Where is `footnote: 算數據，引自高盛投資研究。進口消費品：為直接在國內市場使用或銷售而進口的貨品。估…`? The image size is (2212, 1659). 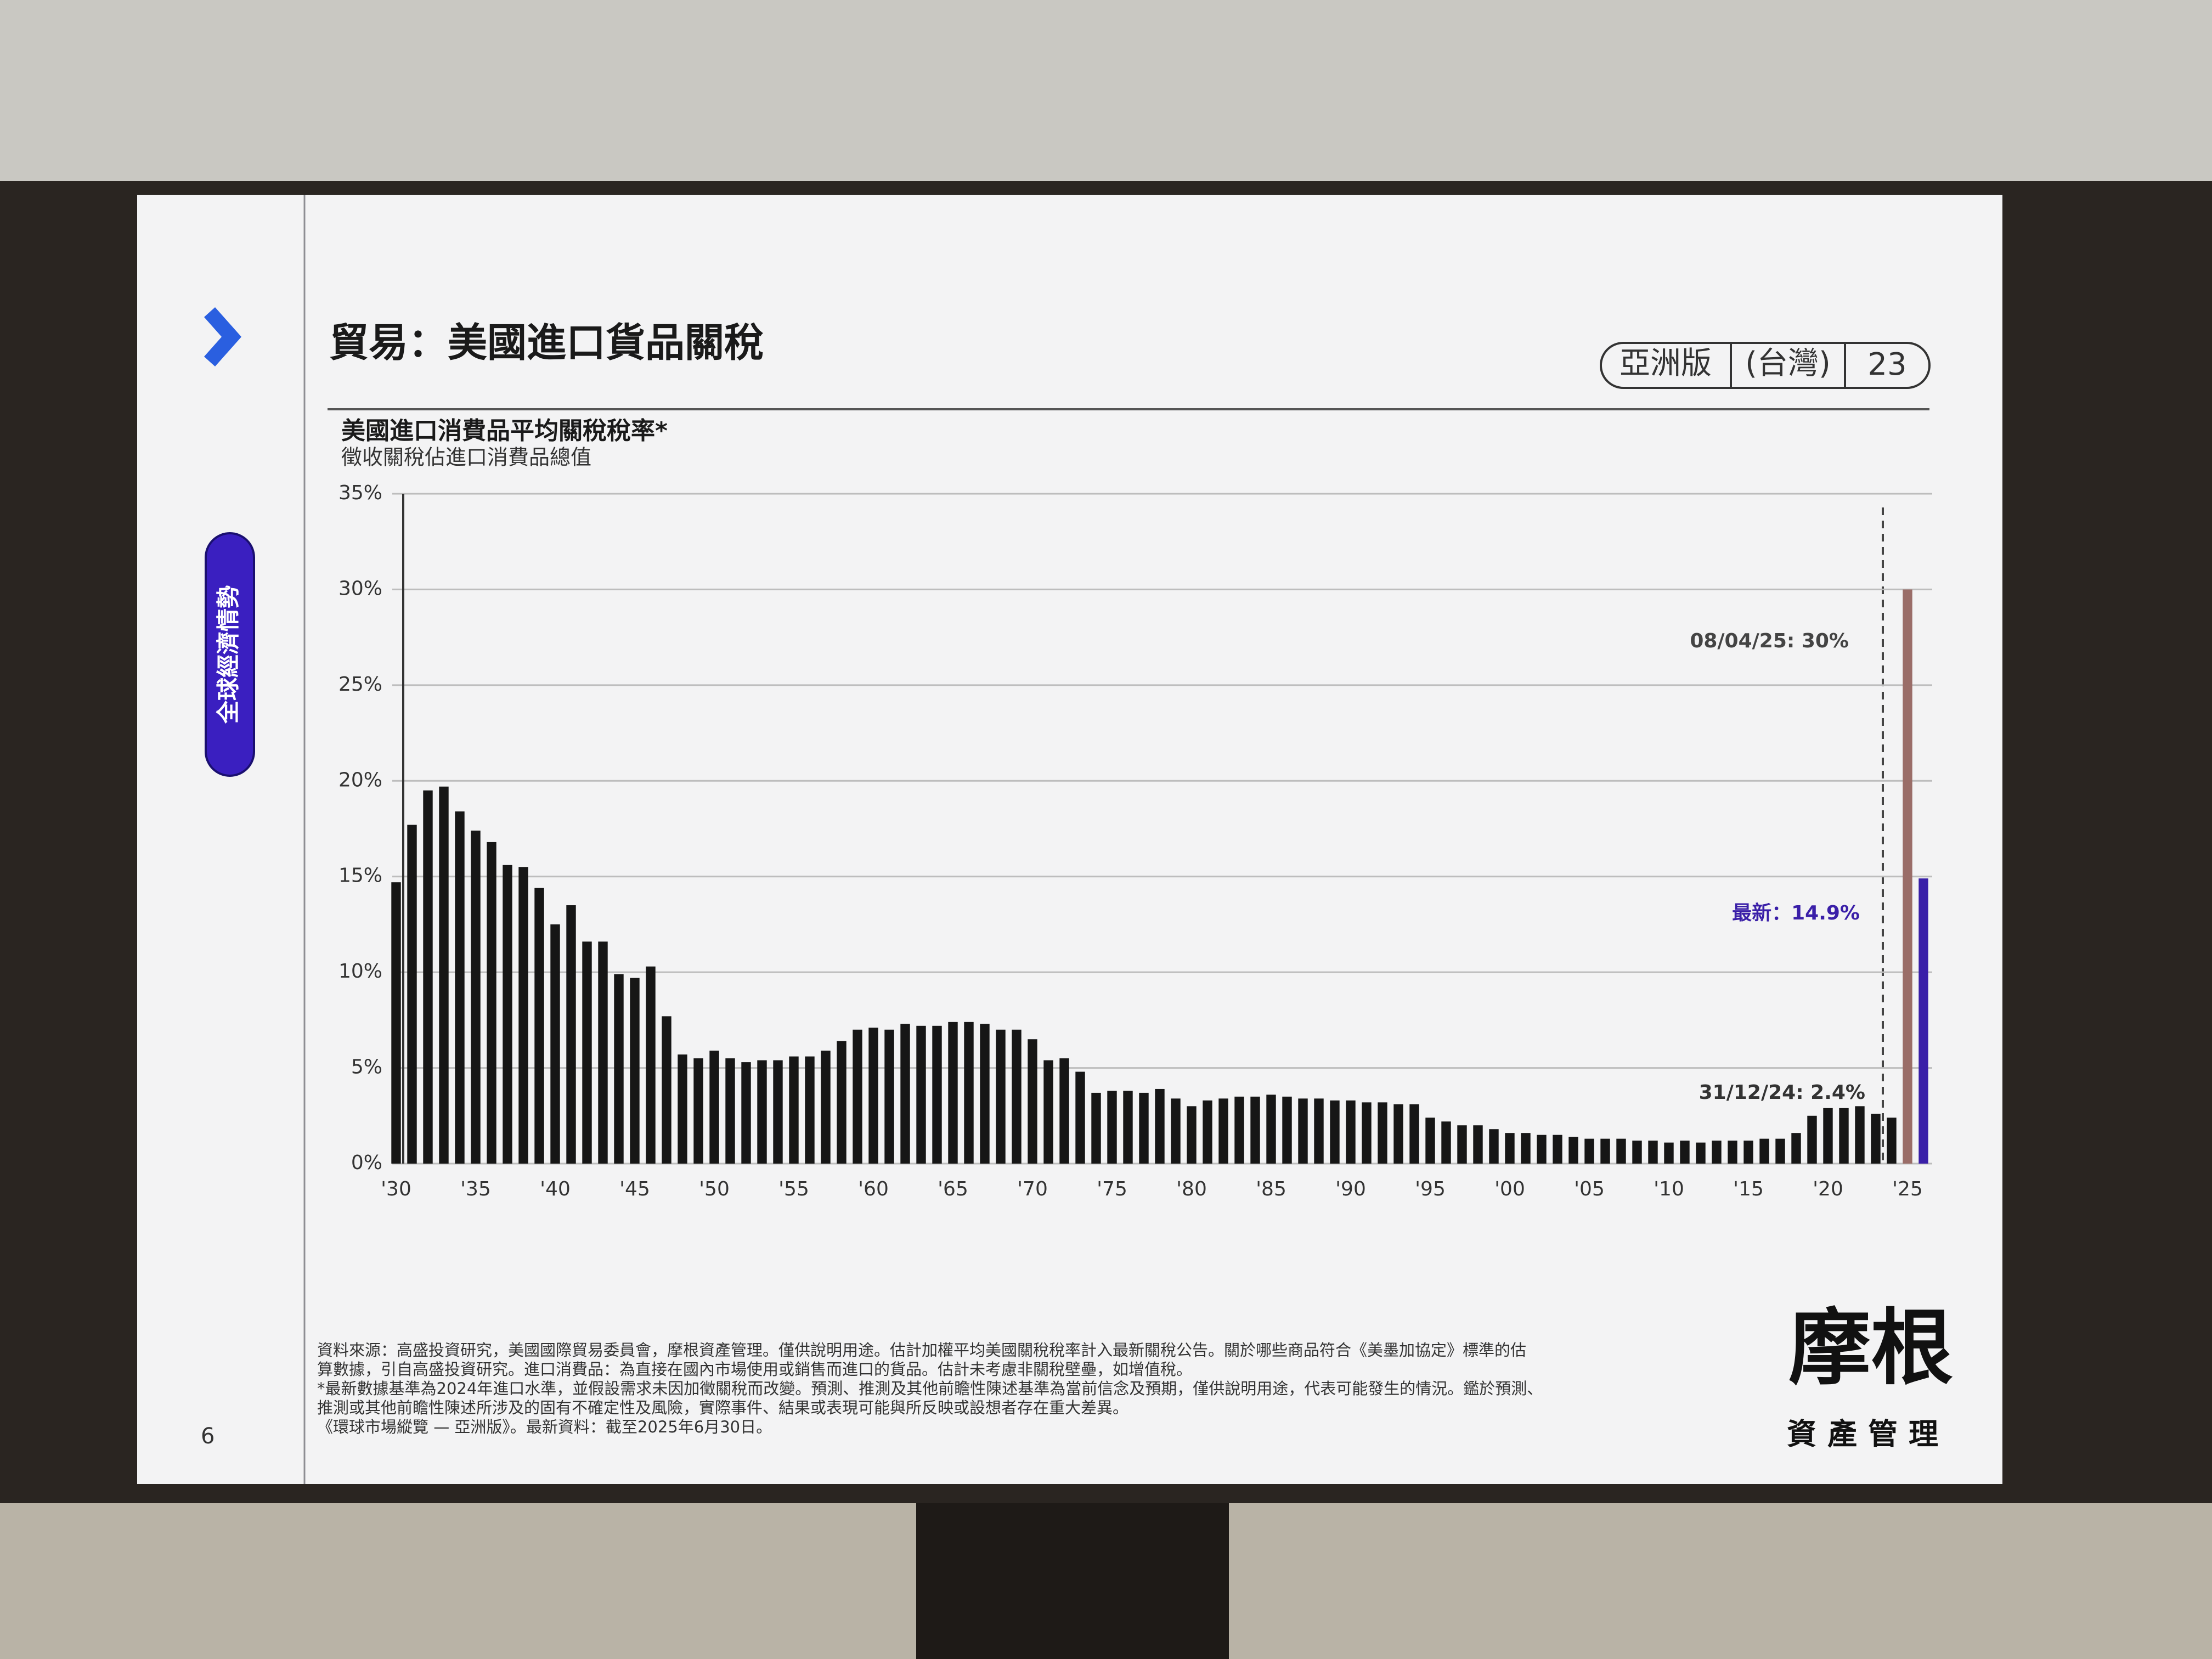
footnote: 算數據，引自高盛投資研究。進口消費品：為直接在國內市場使用或銷售而進口的貨品。估… is located at coordinates (754, 1369).